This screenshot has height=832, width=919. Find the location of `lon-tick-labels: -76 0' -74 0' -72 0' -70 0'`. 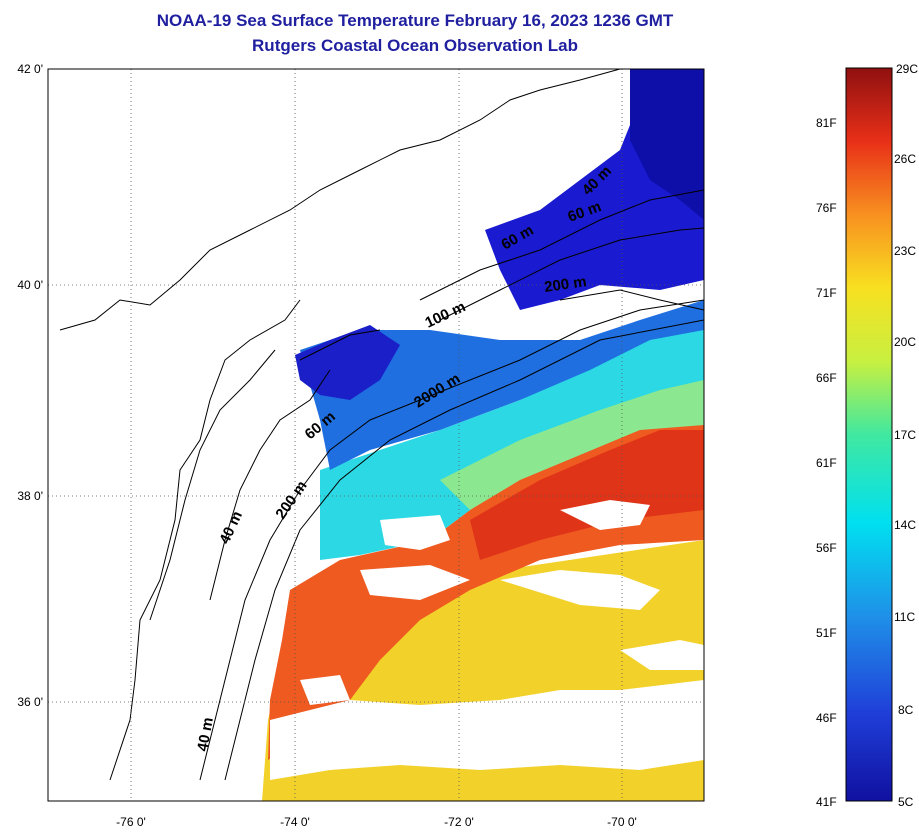

lon-tick-labels: -76 0' -74 0' -72 0' -70 0' is located at coordinates (376, 822).